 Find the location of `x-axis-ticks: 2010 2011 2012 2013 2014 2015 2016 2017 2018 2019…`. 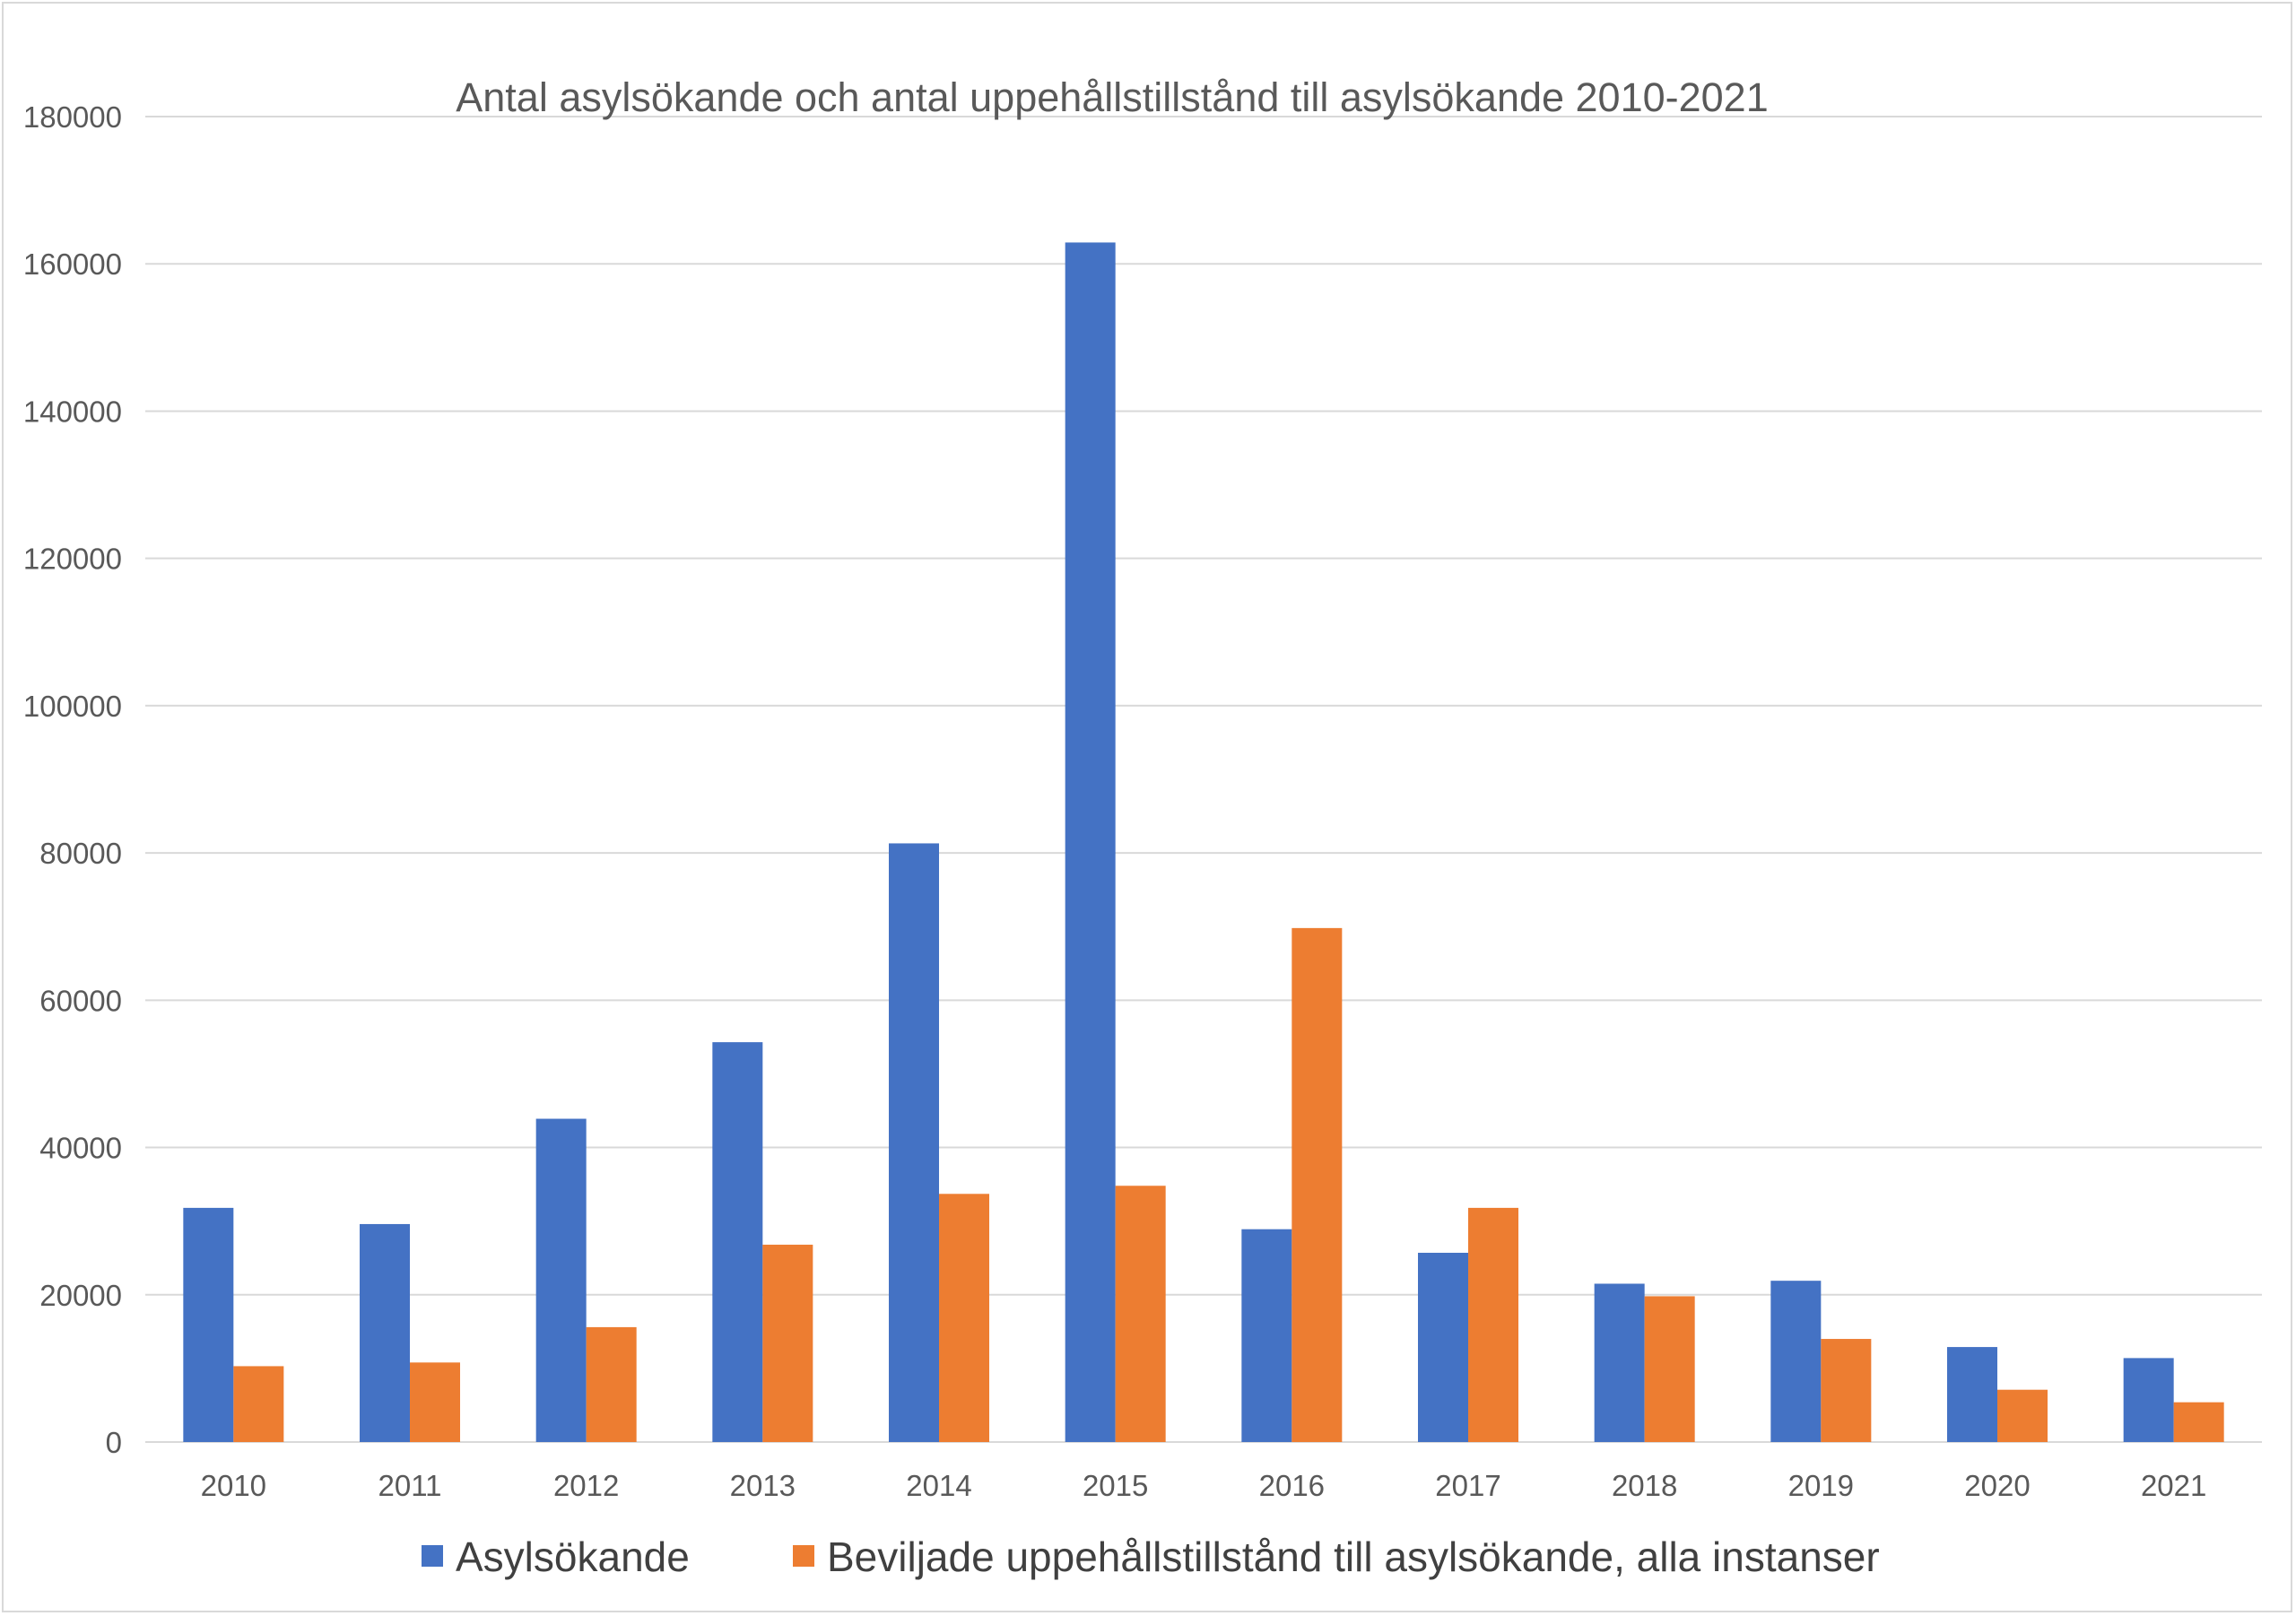

x-axis-ticks: 2010 2011 2012 2013 2014 2015 2016 2017 2018 2019… is located at coordinates (1204, 1485).